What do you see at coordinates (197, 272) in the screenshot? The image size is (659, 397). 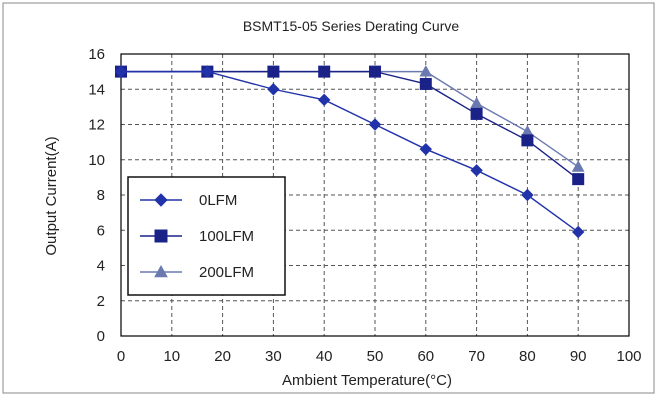 I see `legend-entry: 200LFM` at bounding box center [197, 272].